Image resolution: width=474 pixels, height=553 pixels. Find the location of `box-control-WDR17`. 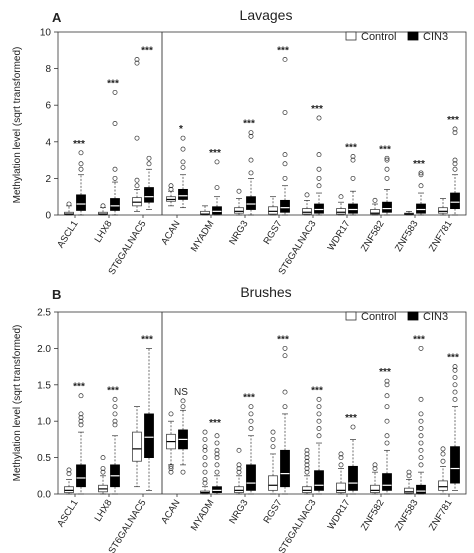

box-control-WDR17 is located at coordinates (341, 205).